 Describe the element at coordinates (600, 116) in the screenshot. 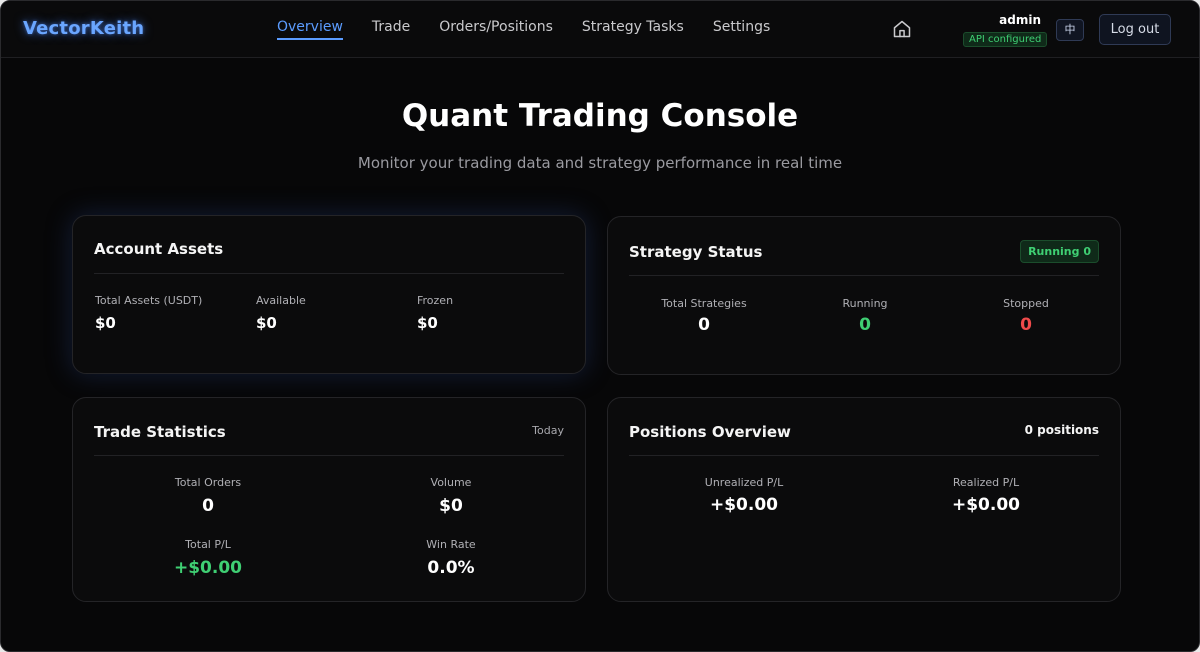

I see `page-title: Quant Trading Console` at that location.